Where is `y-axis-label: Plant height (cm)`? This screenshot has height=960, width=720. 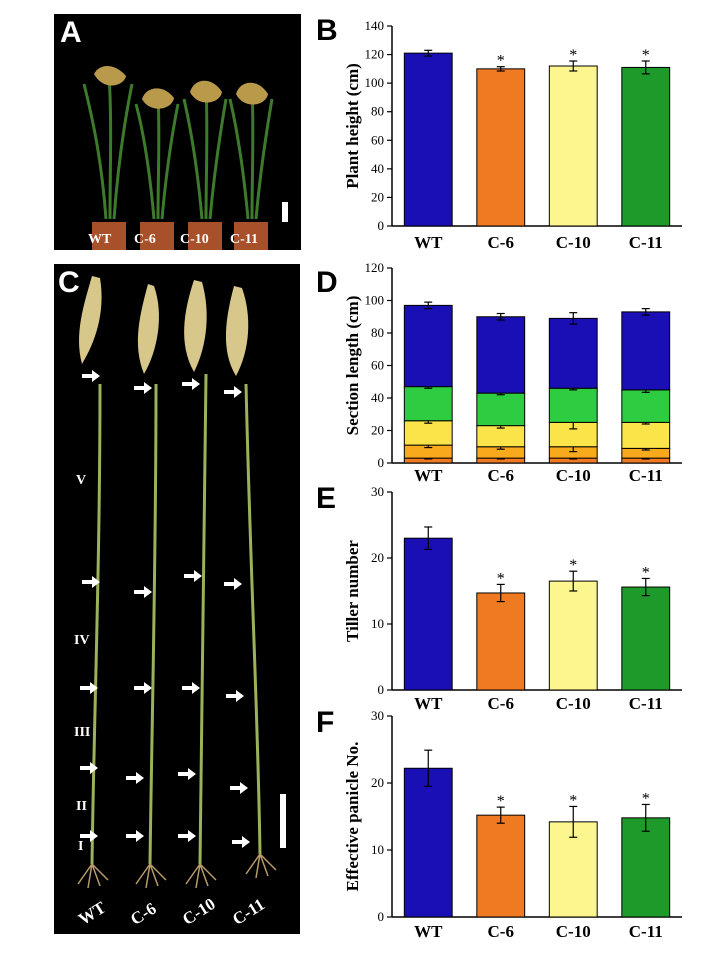 y-axis-label: Plant height (cm) is located at coordinates (352, 126).